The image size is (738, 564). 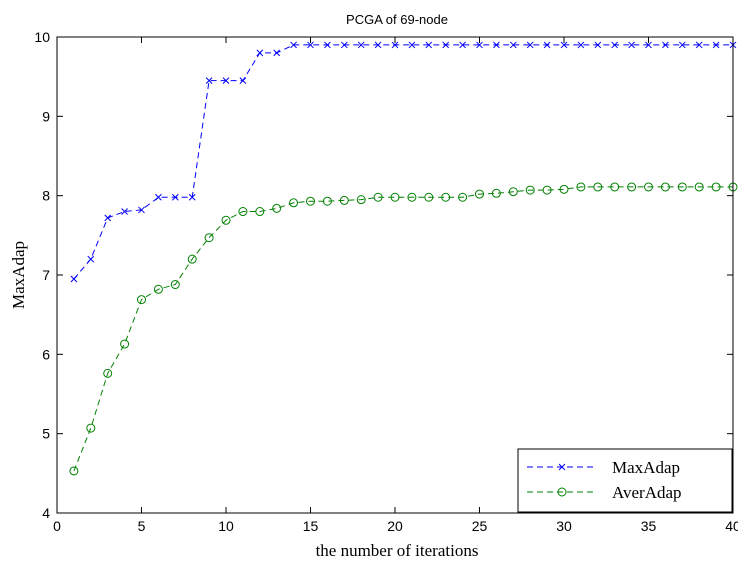 What do you see at coordinates (46, 196) in the screenshot?
I see `y-tick-label: 8` at bounding box center [46, 196].